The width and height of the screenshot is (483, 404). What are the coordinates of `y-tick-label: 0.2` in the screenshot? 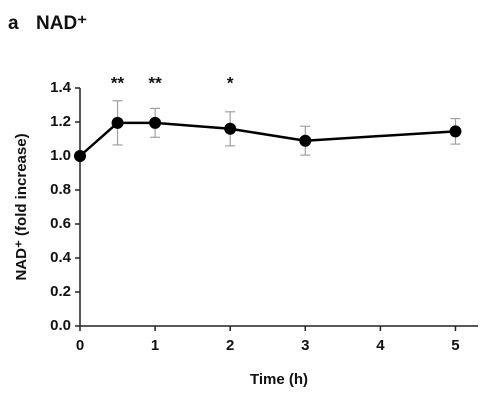 It's located at (60, 291).